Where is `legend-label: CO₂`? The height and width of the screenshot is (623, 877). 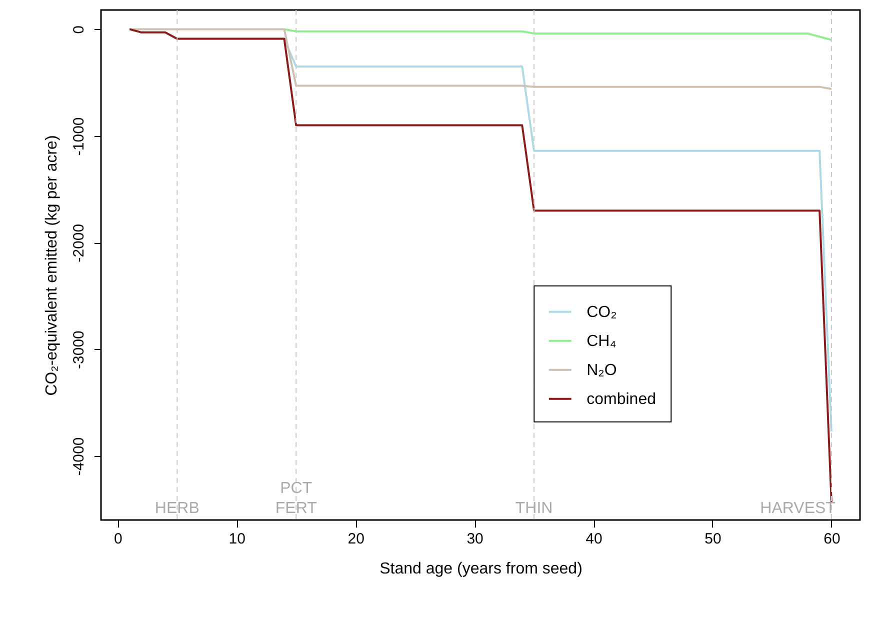 legend-label: CO₂ is located at coordinates (601, 312).